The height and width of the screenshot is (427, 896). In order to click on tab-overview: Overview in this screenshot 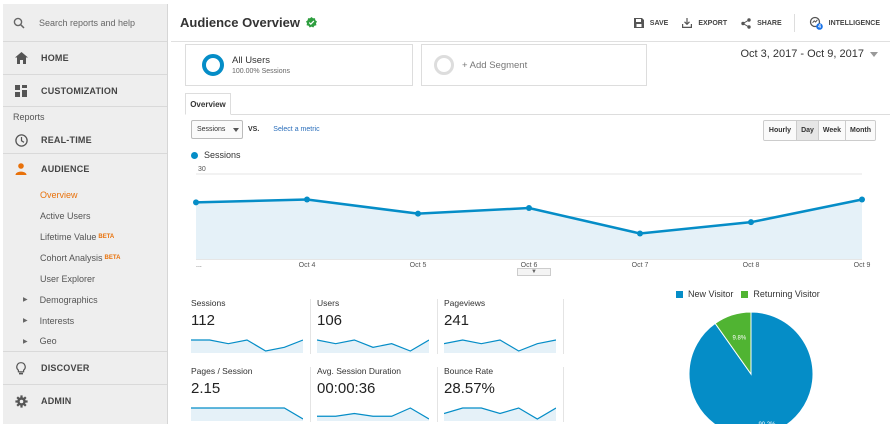, I will do `click(208, 104)`.